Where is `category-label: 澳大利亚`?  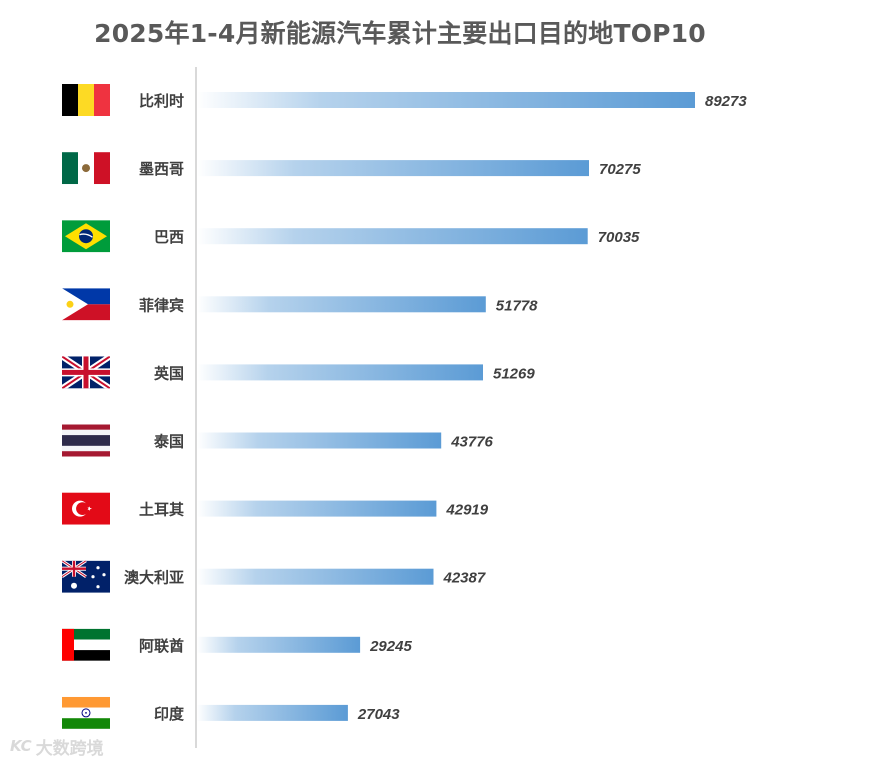 category-label: 澳大利亚 is located at coordinates (154, 578).